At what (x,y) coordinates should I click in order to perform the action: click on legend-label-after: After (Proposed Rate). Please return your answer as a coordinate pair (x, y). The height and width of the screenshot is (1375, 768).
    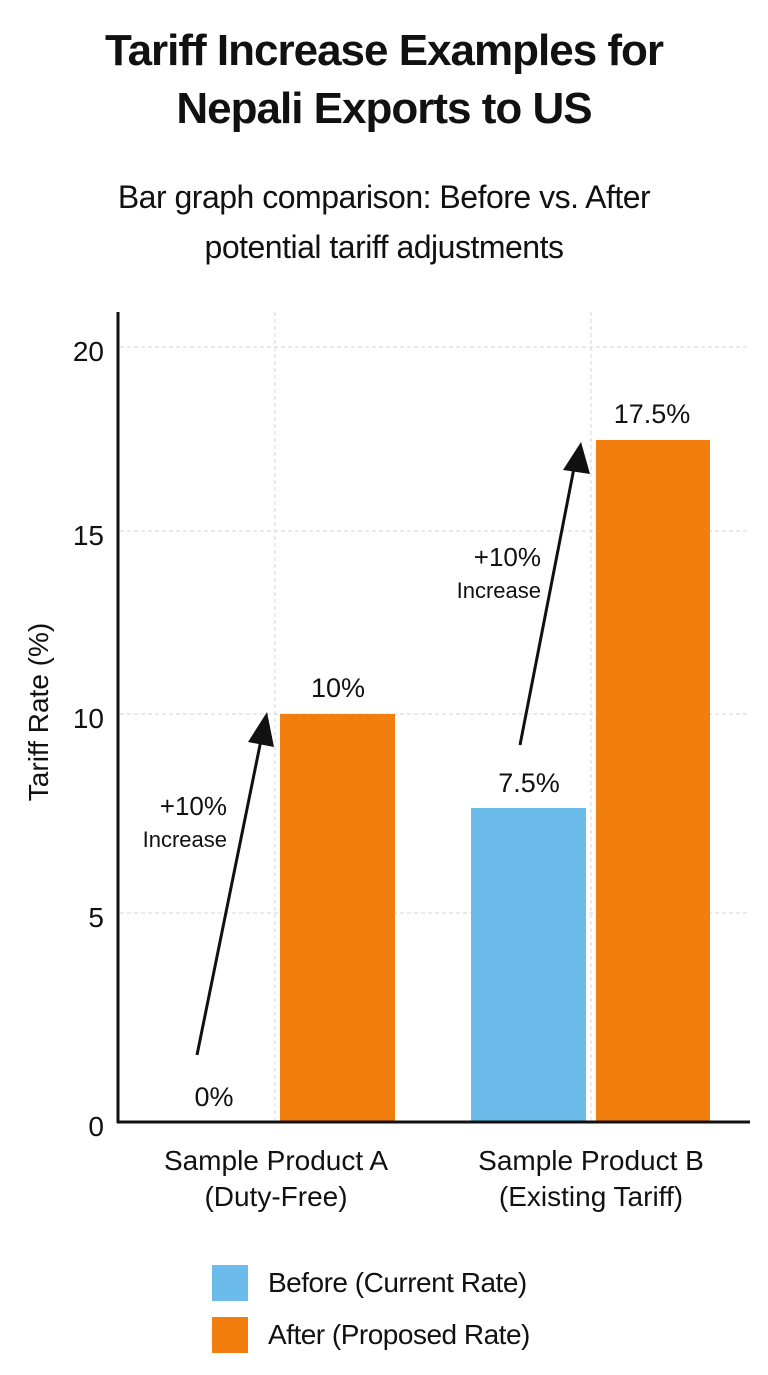
    Looking at the image, I should click on (399, 1334).